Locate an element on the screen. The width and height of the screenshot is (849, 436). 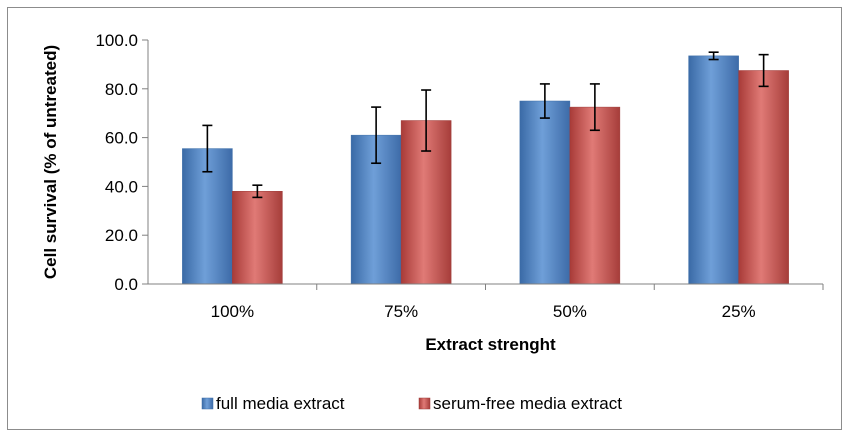
x-axis-title: Extract strenght is located at coordinates (490, 344).